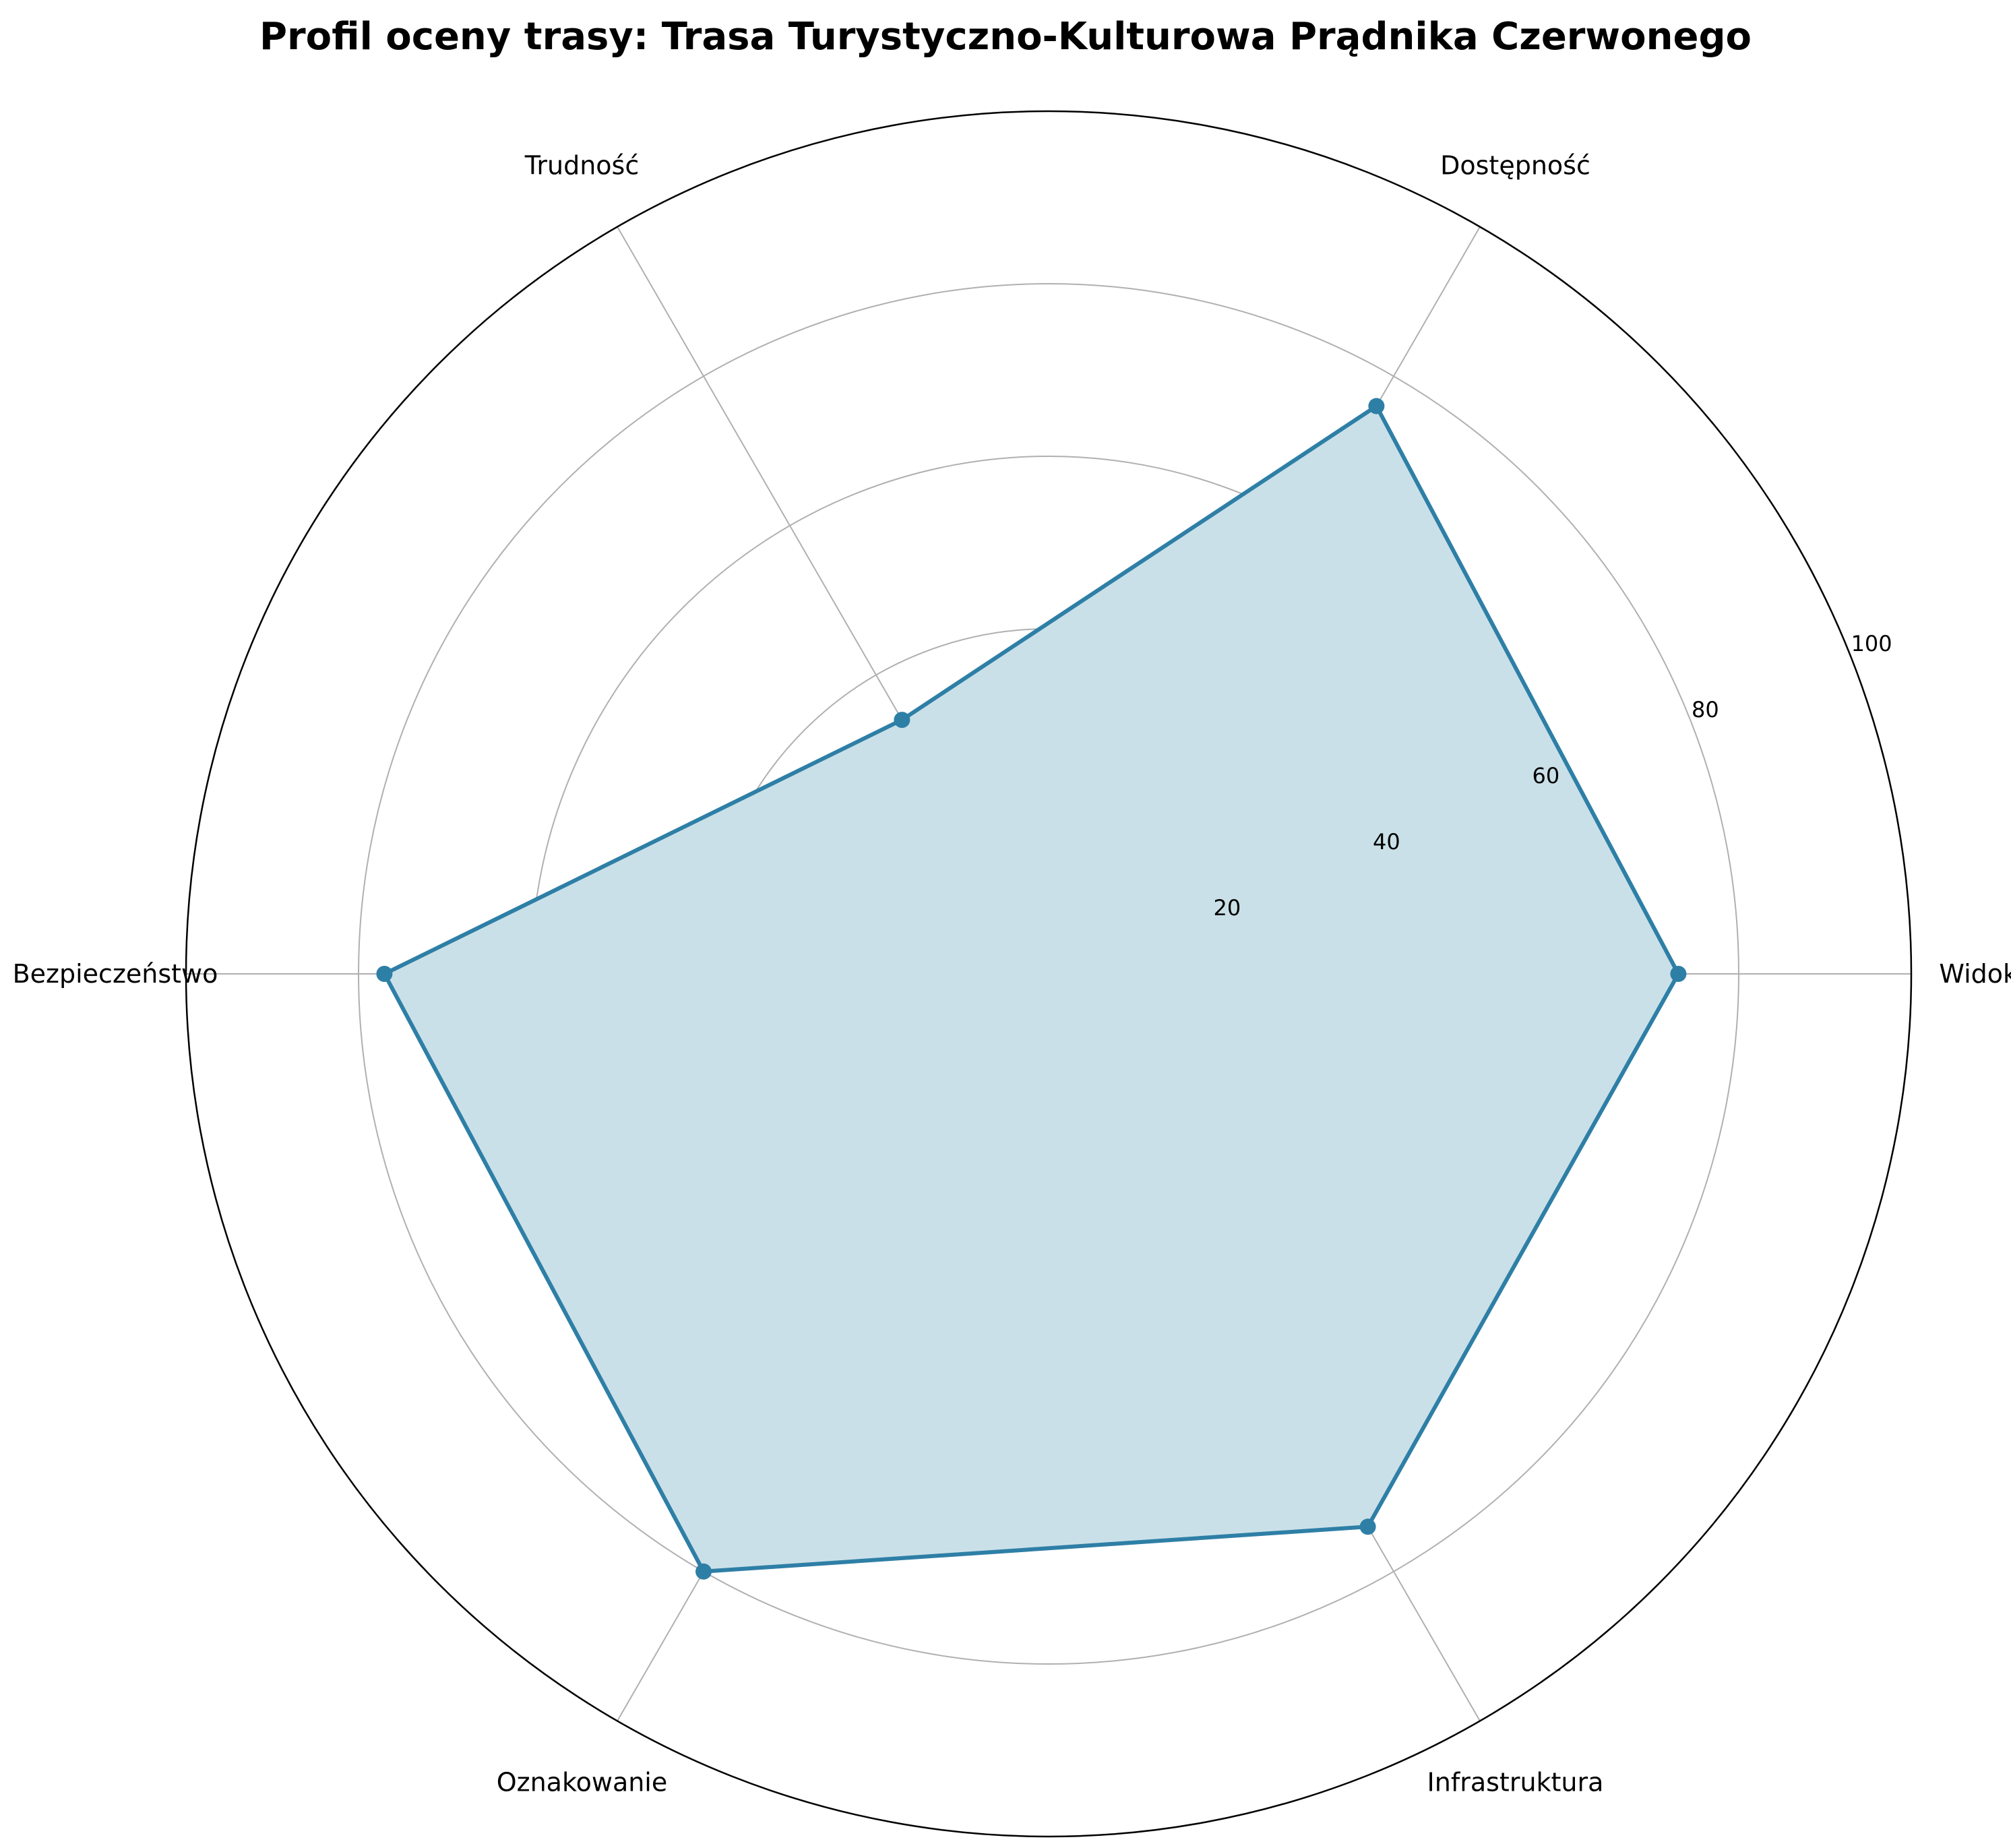 This screenshot has width=2011, height=1848. Describe the element at coordinates (1386, 842) in the screenshot. I see `r-tick-label: 40` at that location.